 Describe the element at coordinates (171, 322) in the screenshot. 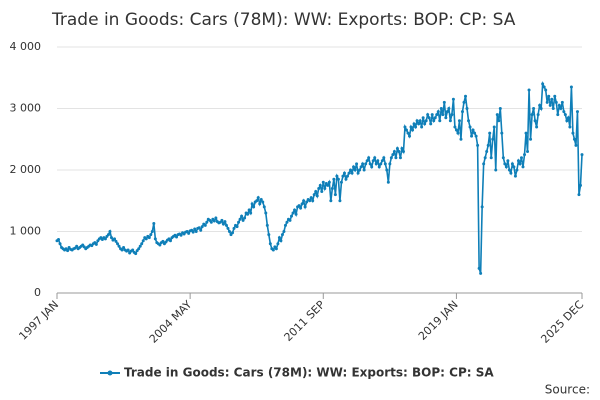

I see `x-tick-label: 2004 MAY` at that location.